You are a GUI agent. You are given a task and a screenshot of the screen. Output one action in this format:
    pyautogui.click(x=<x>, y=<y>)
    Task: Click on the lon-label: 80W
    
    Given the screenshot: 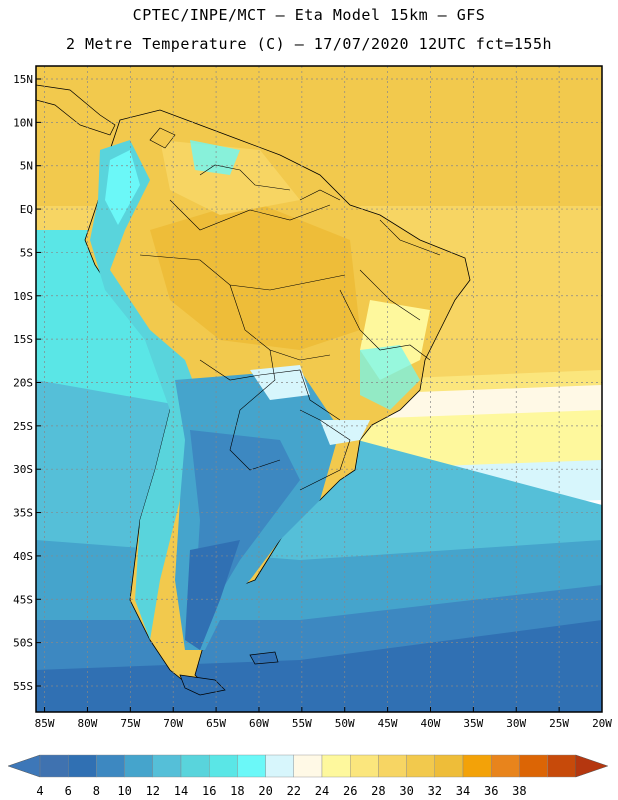 What is the action you would take?
    pyautogui.click(x=88, y=723)
    